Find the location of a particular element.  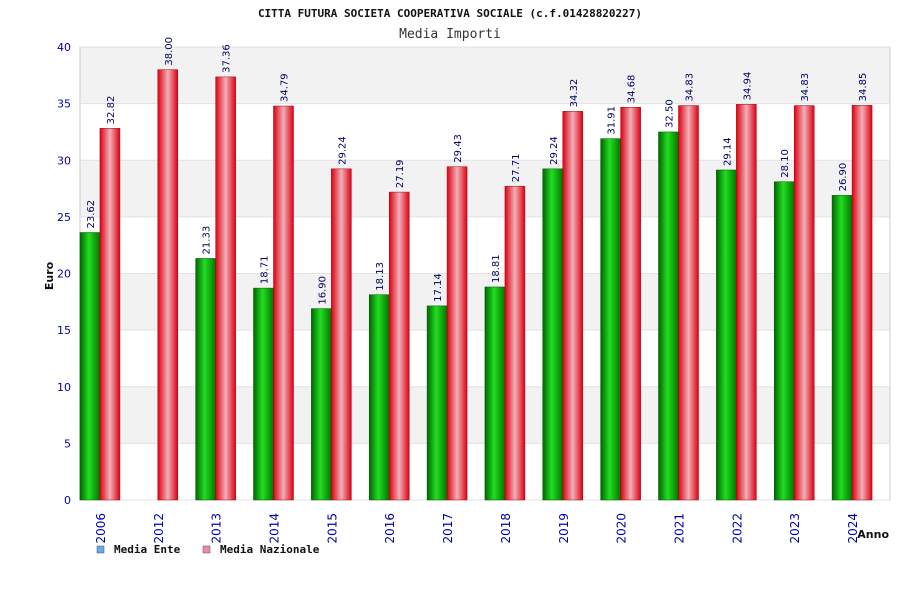

x-tick-label: 2017 is located at coordinates (448, 528).